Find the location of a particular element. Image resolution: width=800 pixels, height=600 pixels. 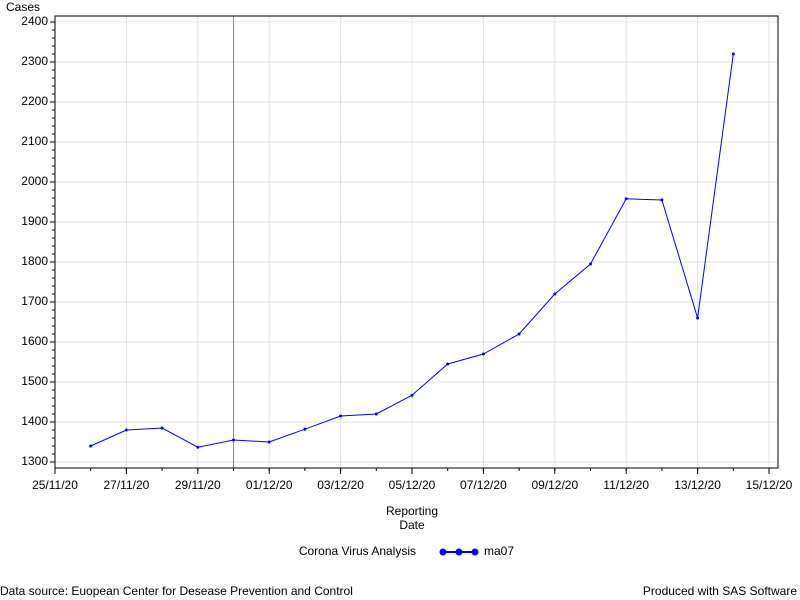

x-tick-label: 05/12/20 is located at coordinates (412, 485).